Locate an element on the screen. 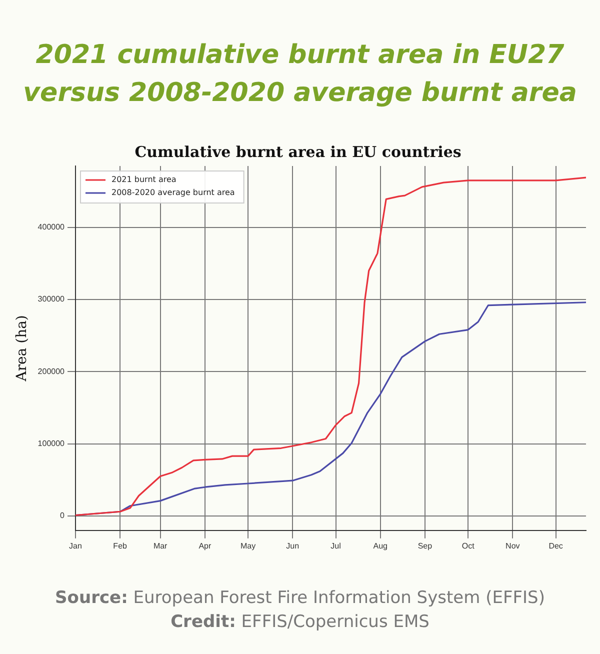 Image resolution: width=600 pixels, height=654 pixels. x-tick-label: Aug is located at coordinates (380, 545).